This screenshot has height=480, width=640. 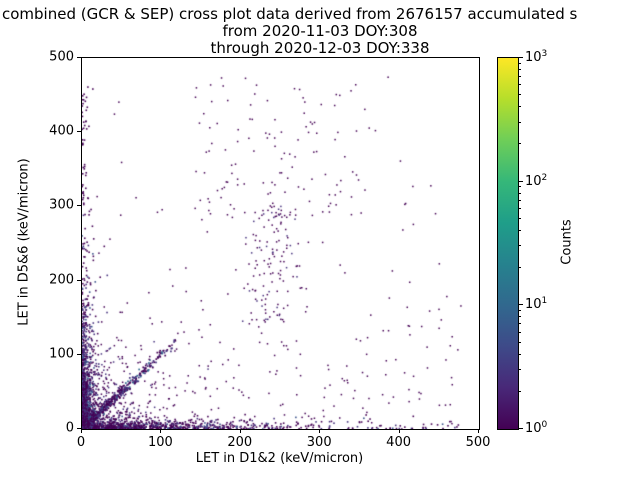 I want to click on colorbar-tick-label: 10², so click(x=536, y=180).